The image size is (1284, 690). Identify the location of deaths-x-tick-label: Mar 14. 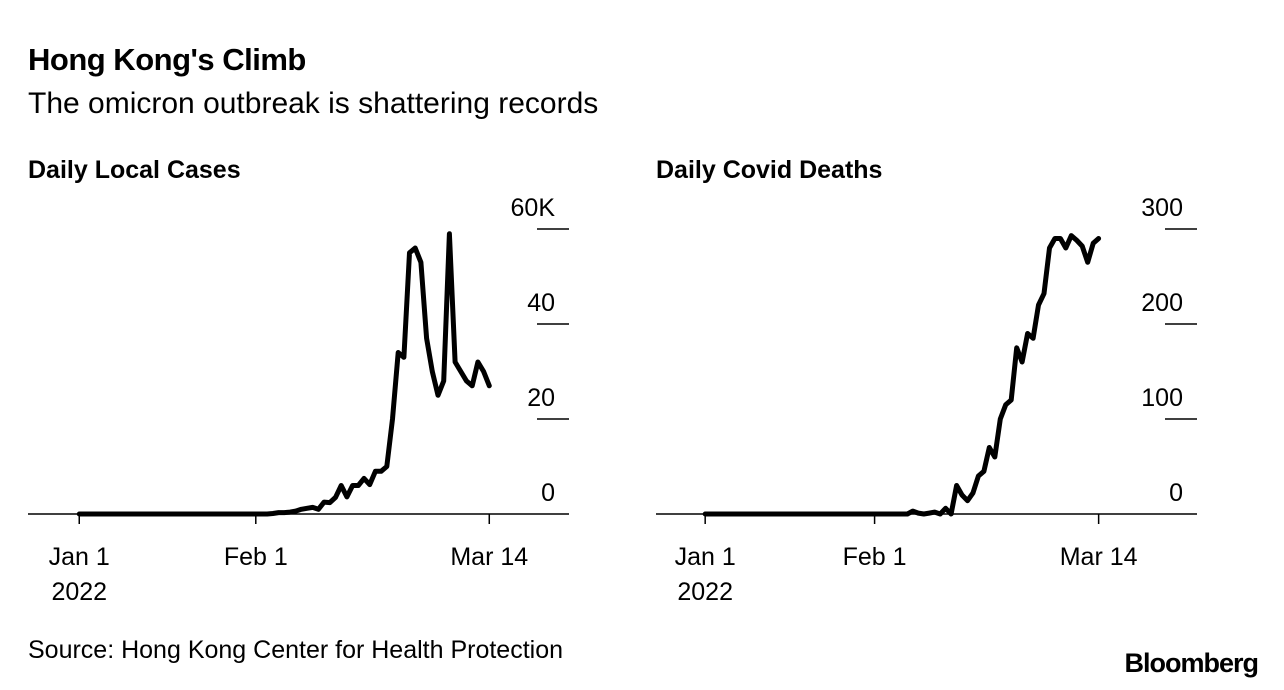
(1099, 557).